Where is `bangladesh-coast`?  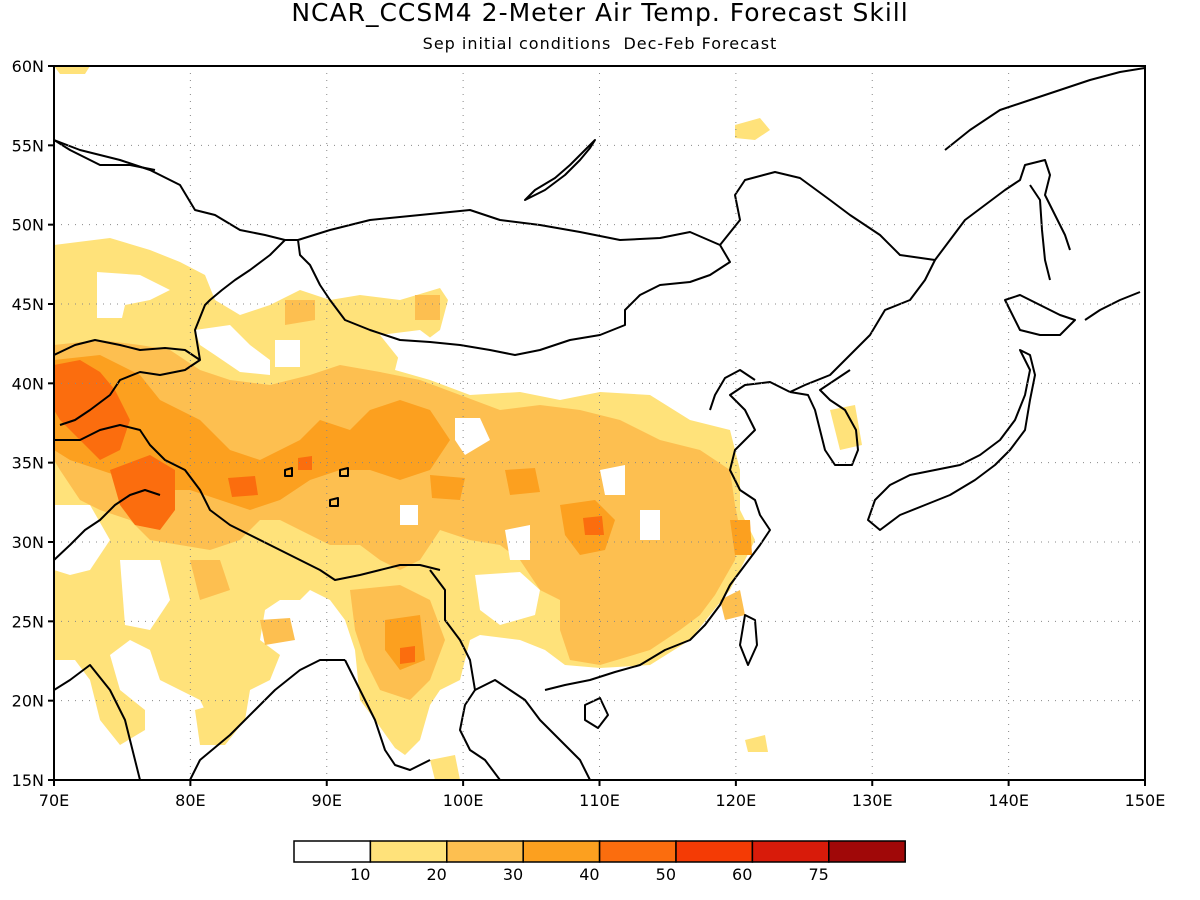 bangladesh-coast is located at coordinates (267, 719).